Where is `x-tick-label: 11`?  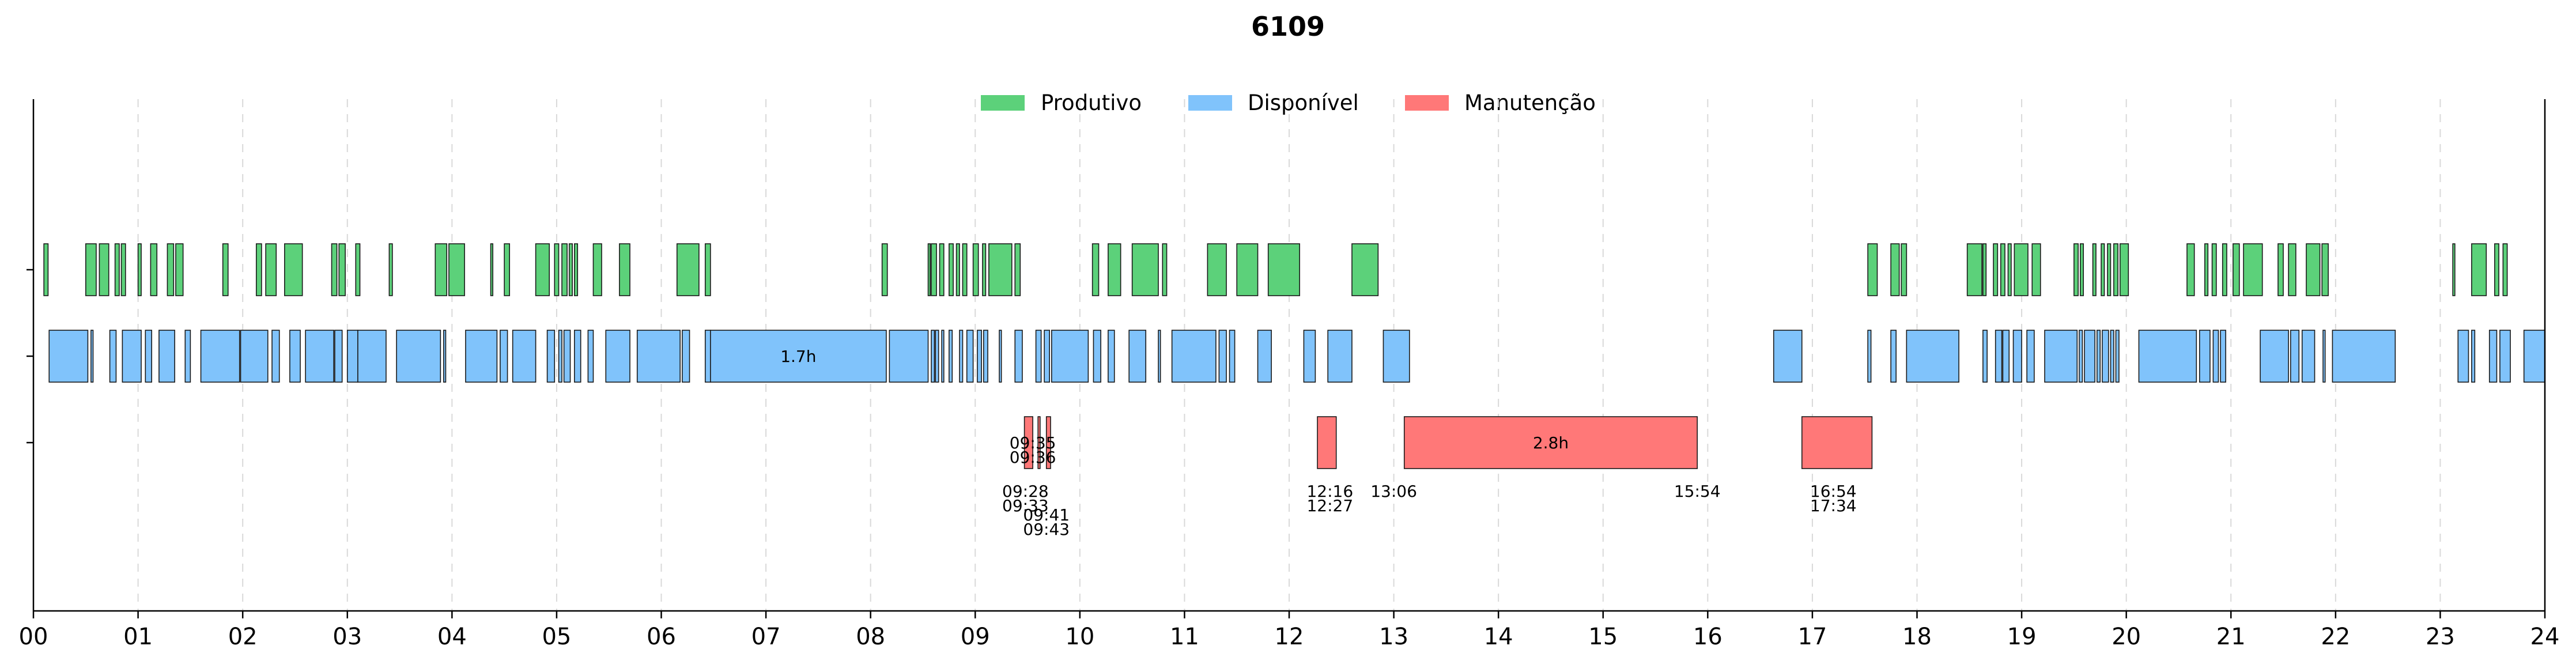
x-tick-label: 11 is located at coordinates (1184, 637).